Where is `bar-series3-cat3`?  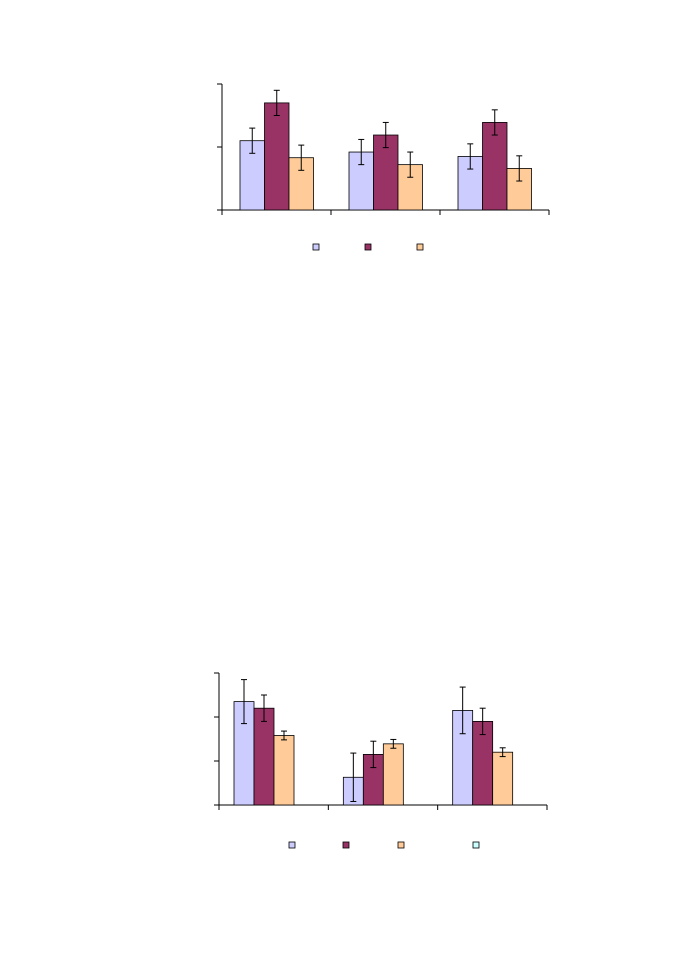
bar-series3-cat3 is located at coordinates (503, 778).